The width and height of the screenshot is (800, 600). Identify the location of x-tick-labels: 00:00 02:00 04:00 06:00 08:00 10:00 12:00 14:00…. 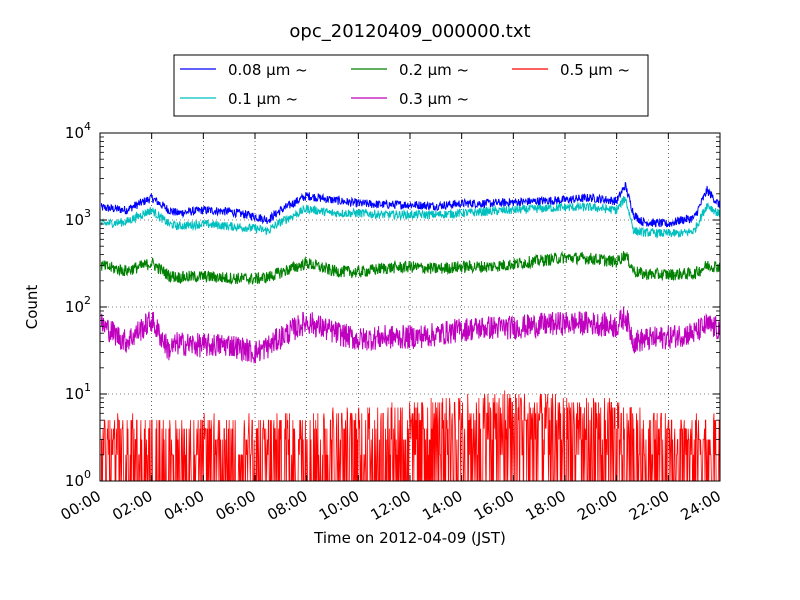
(391, 505).